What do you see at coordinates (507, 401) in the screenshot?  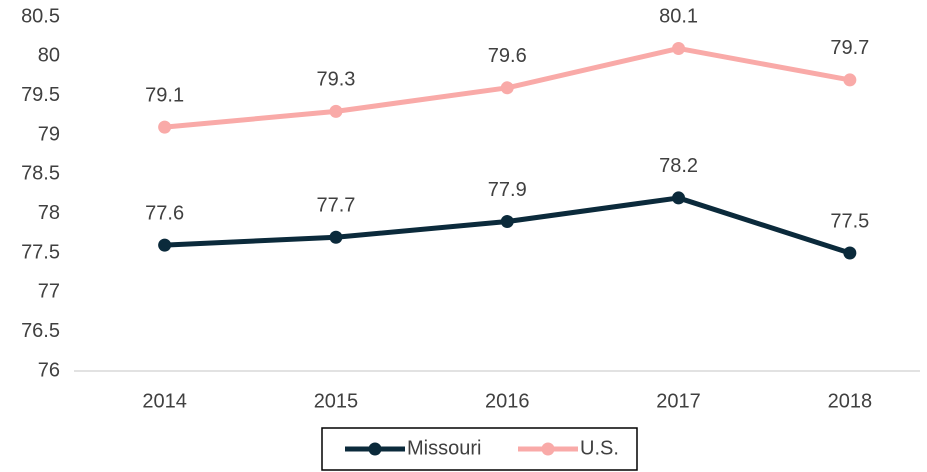 I see `x-tick-label: 2016` at bounding box center [507, 401].